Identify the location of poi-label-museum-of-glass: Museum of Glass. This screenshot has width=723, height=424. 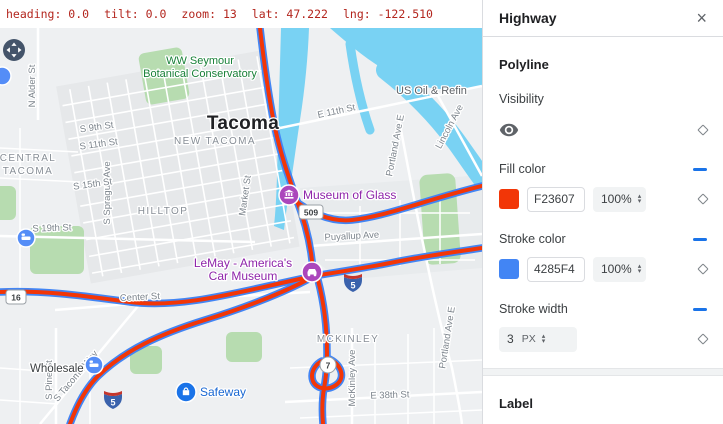
(350, 195).